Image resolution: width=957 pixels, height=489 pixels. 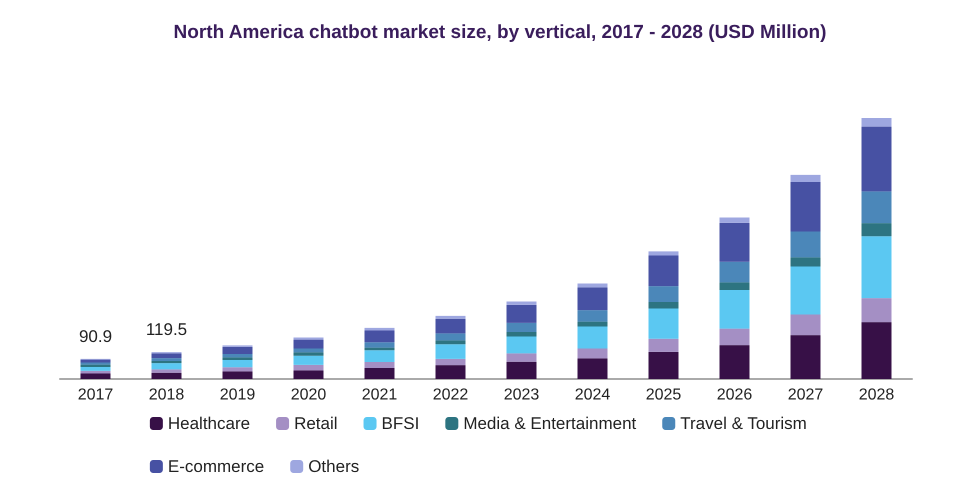 What do you see at coordinates (592, 395) in the screenshot?
I see `x-tick-label: 2024` at bounding box center [592, 395].